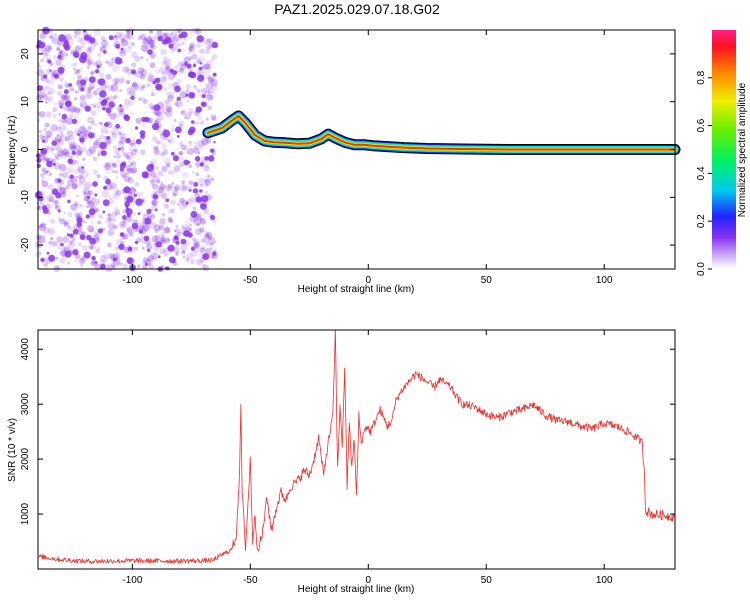 Image resolution: width=750 pixels, height=600 pixels. What do you see at coordinates (604, 280) in the screenshot?
I see `x-tick-label: 100` at bounding box center [604, 280].